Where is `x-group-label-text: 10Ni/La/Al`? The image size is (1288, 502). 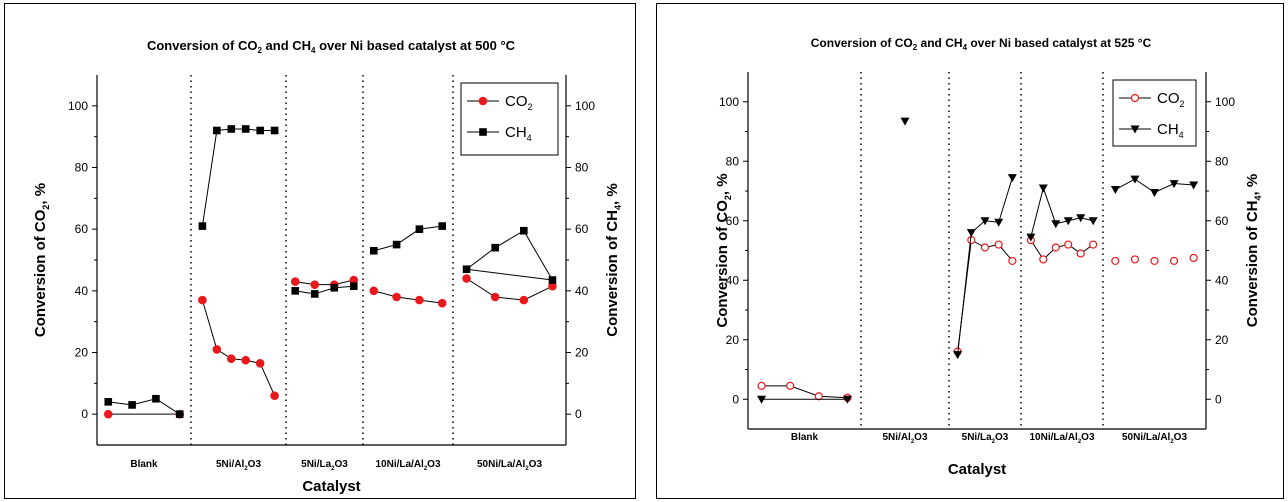 x-group-label-text: 10Ni/La/Al is located at coordinates (1053, 437).